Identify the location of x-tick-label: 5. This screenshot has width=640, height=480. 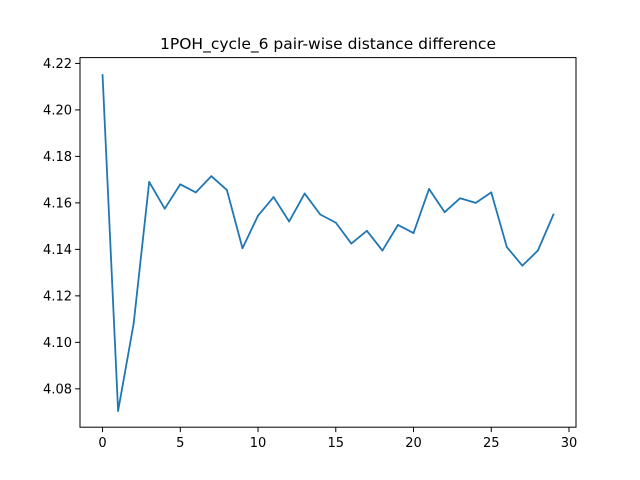
(180, 443).